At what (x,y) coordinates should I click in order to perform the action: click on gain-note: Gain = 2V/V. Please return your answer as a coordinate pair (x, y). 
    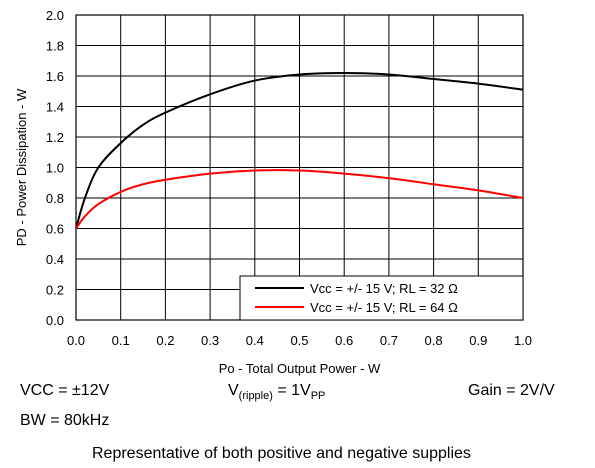
    Looking at the image, I should click on (511, 390).